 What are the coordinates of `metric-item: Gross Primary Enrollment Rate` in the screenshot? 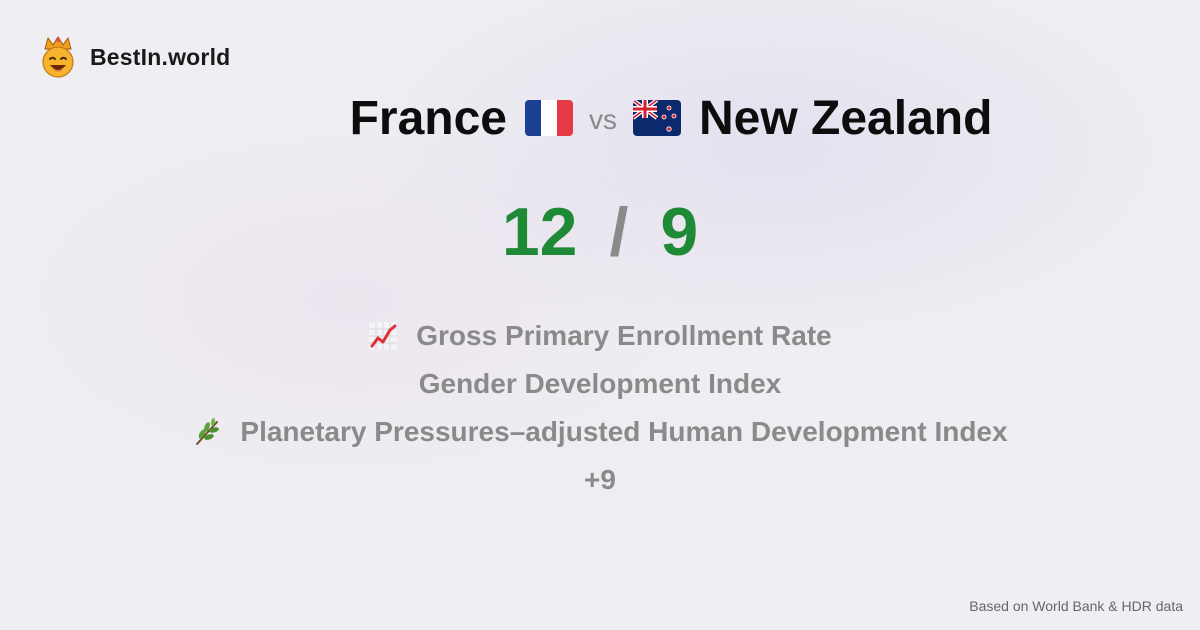 It's located at (600, 336).